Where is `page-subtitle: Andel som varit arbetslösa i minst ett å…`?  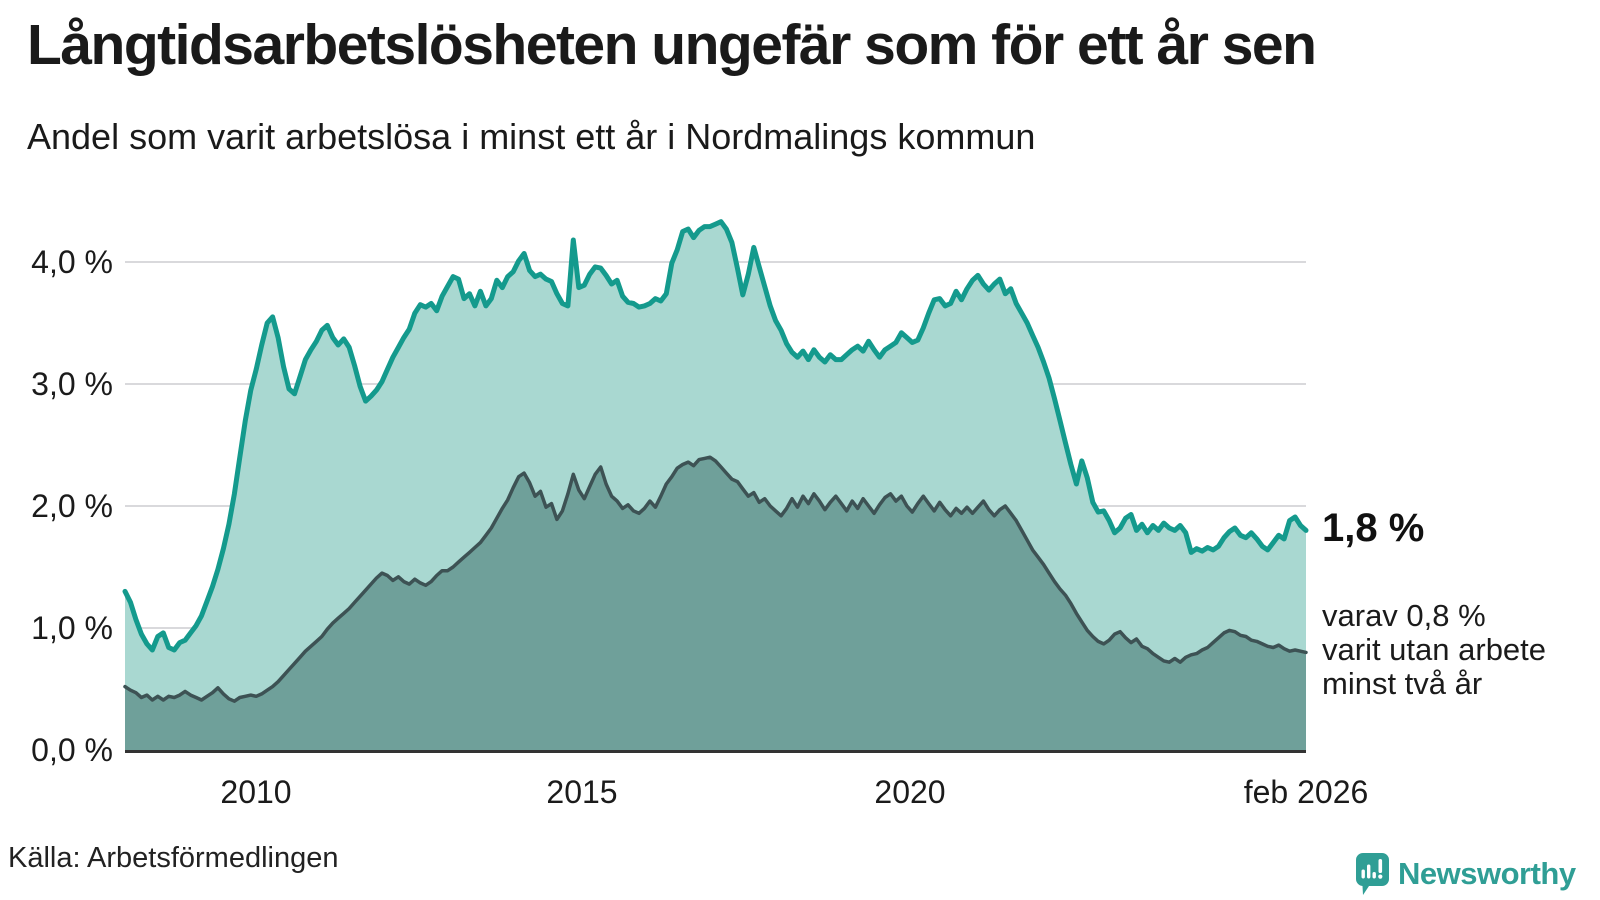
page-subtitle: Andel som varit arbetslösa i minst ett å… is located at coordinates (531, 136).